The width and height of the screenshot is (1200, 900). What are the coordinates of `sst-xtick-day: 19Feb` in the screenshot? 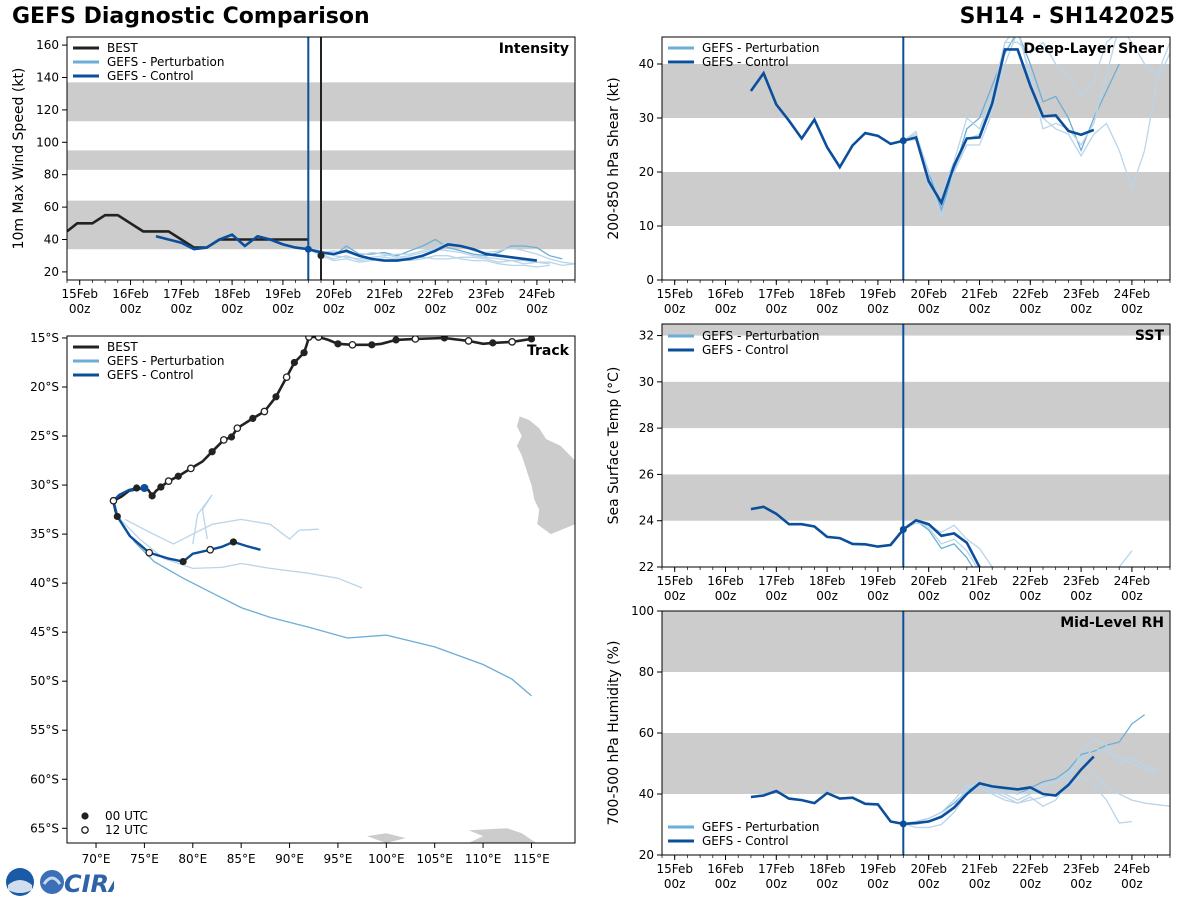 It's located at (878, 581).